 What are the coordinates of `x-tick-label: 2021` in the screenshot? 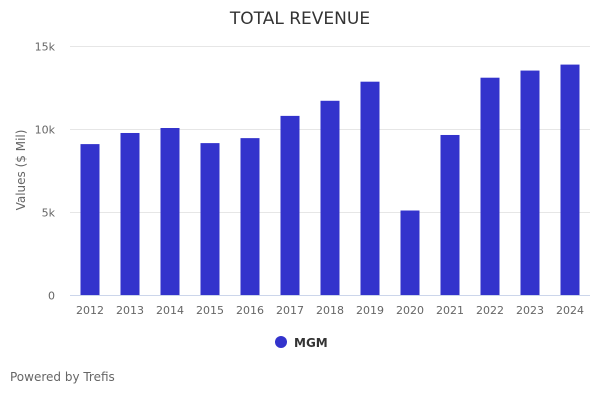 It's located at (450, 310).